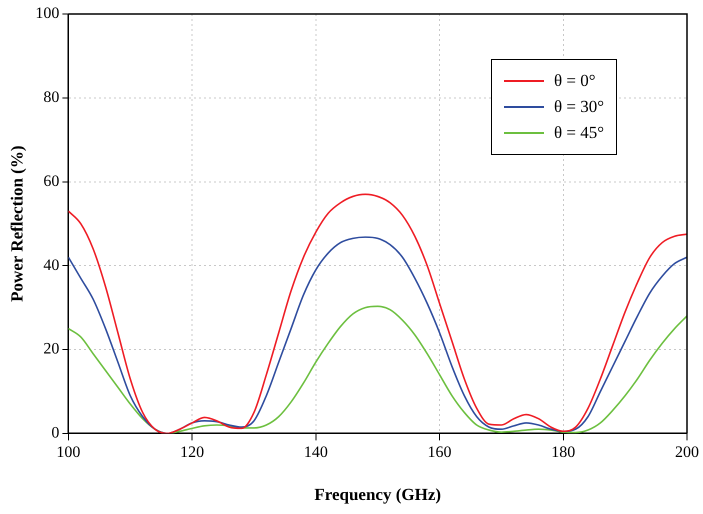  What do you see at coordinates (51, 265) in the screenshot?
I see `y-tick-label: 40` at bounding box center [51, 265].